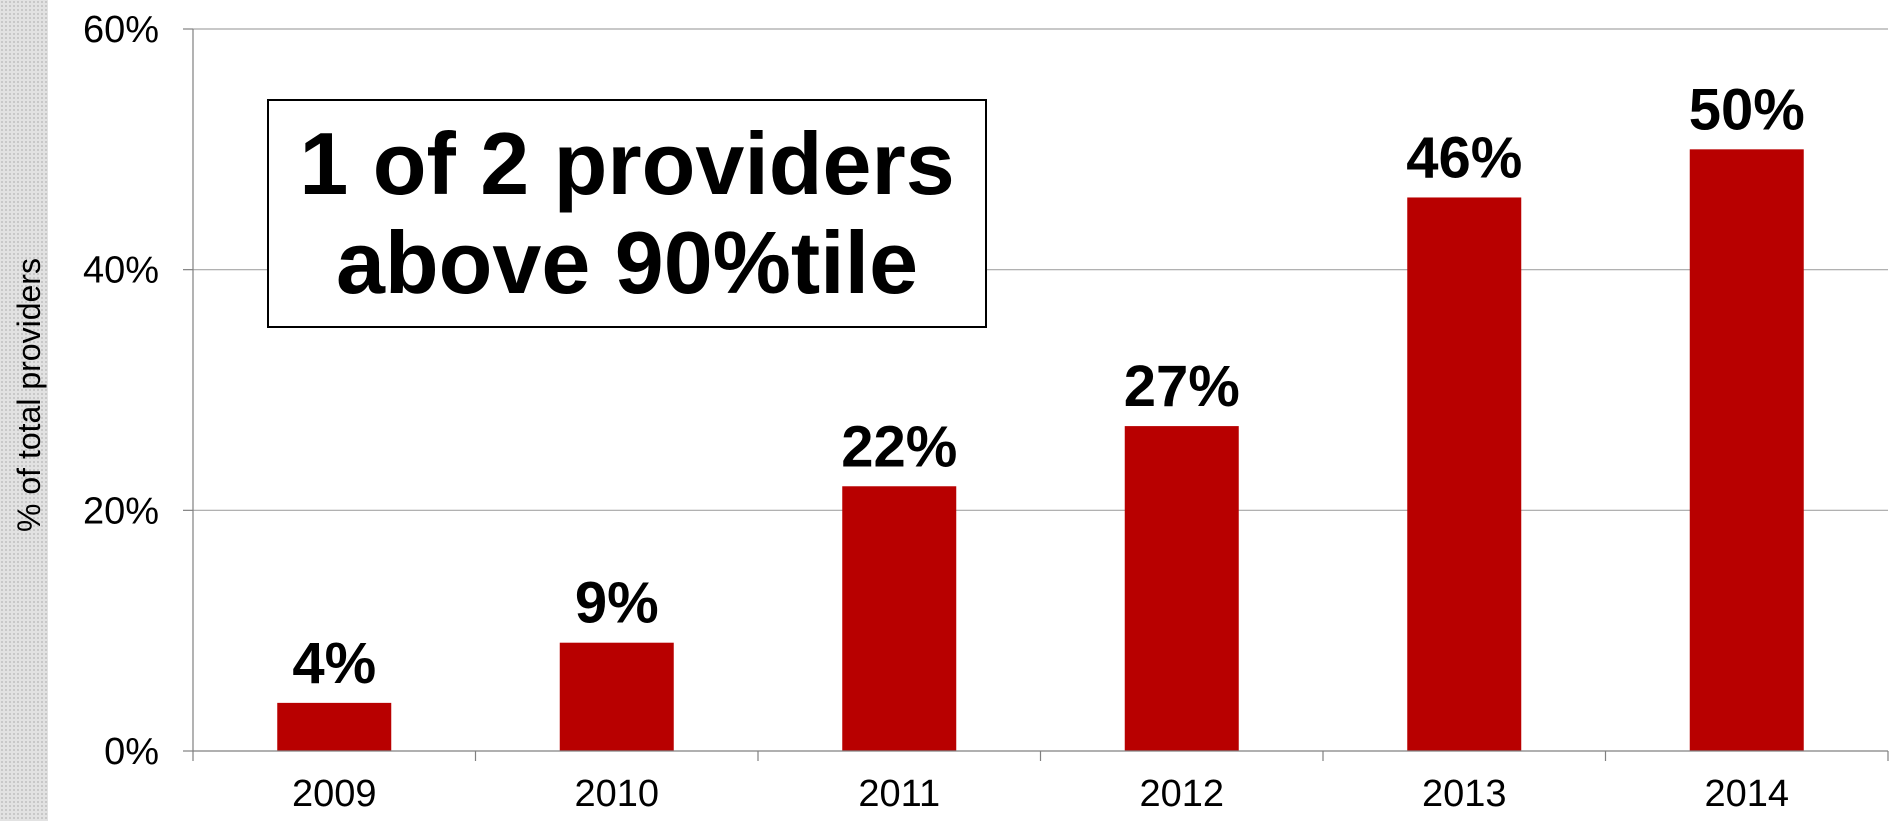 This screenshot has height=821, width=1898. Describe the element at coordinates (616, 794) in the screenshot. I see `x-tick-label: 2010` at that location.